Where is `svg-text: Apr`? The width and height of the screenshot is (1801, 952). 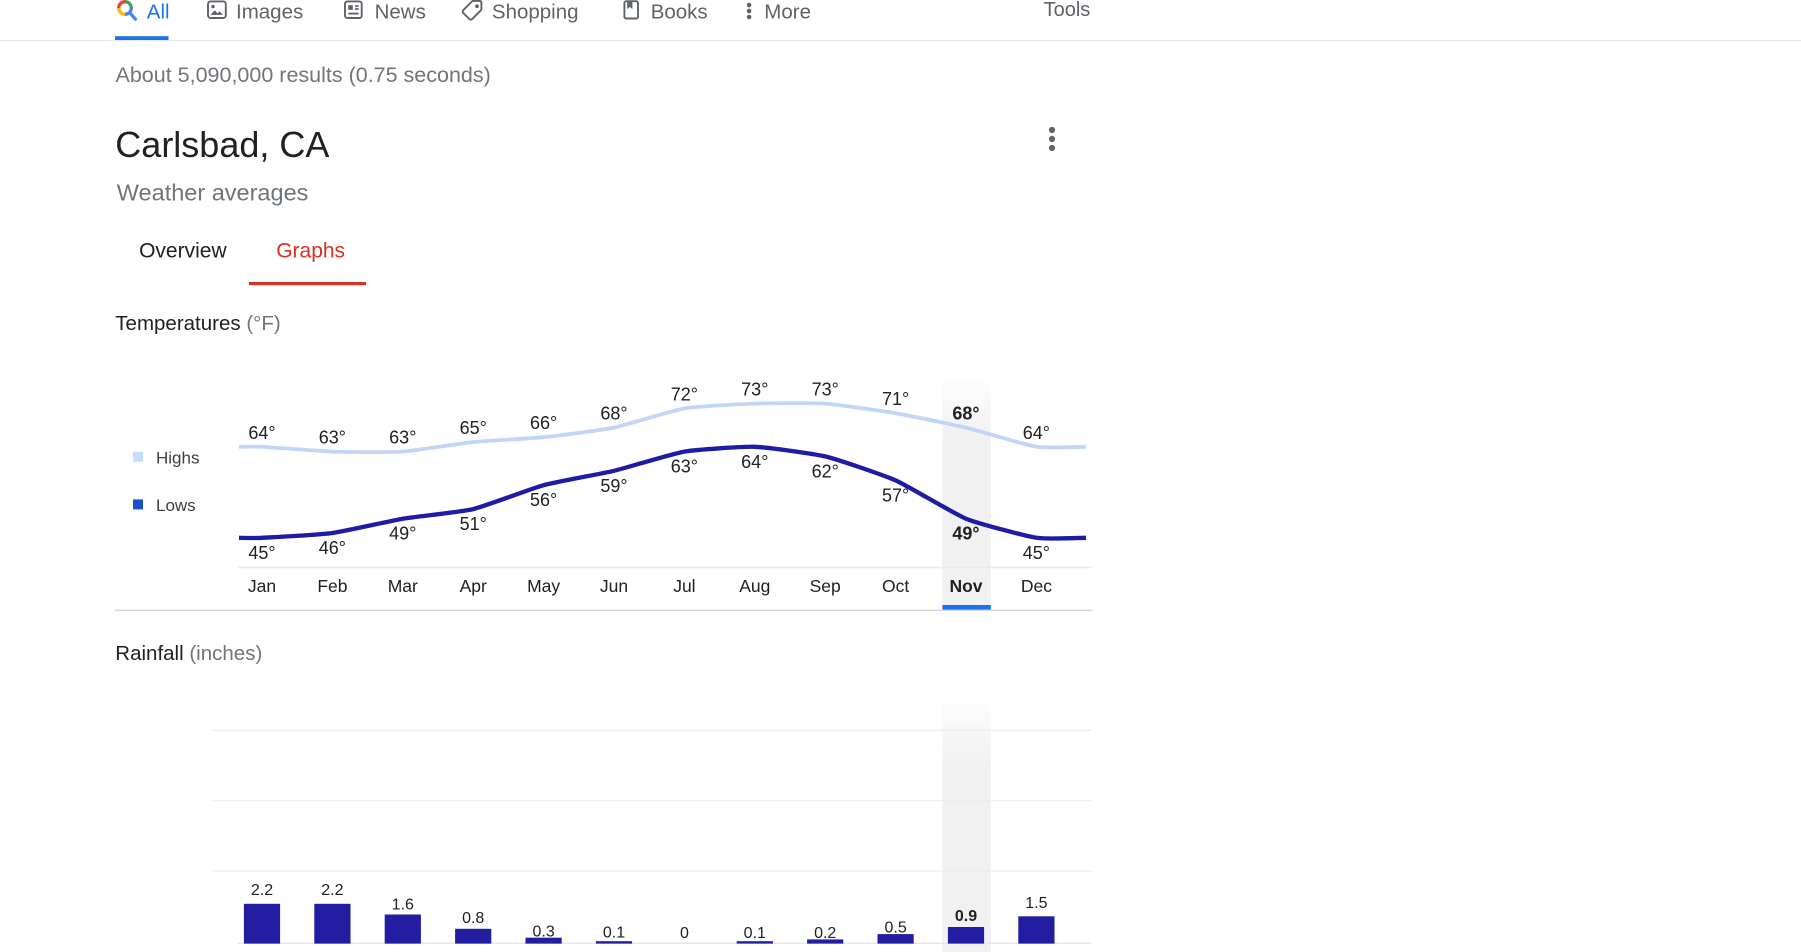
svg-text: Apr is located at coordinates (473, 586).